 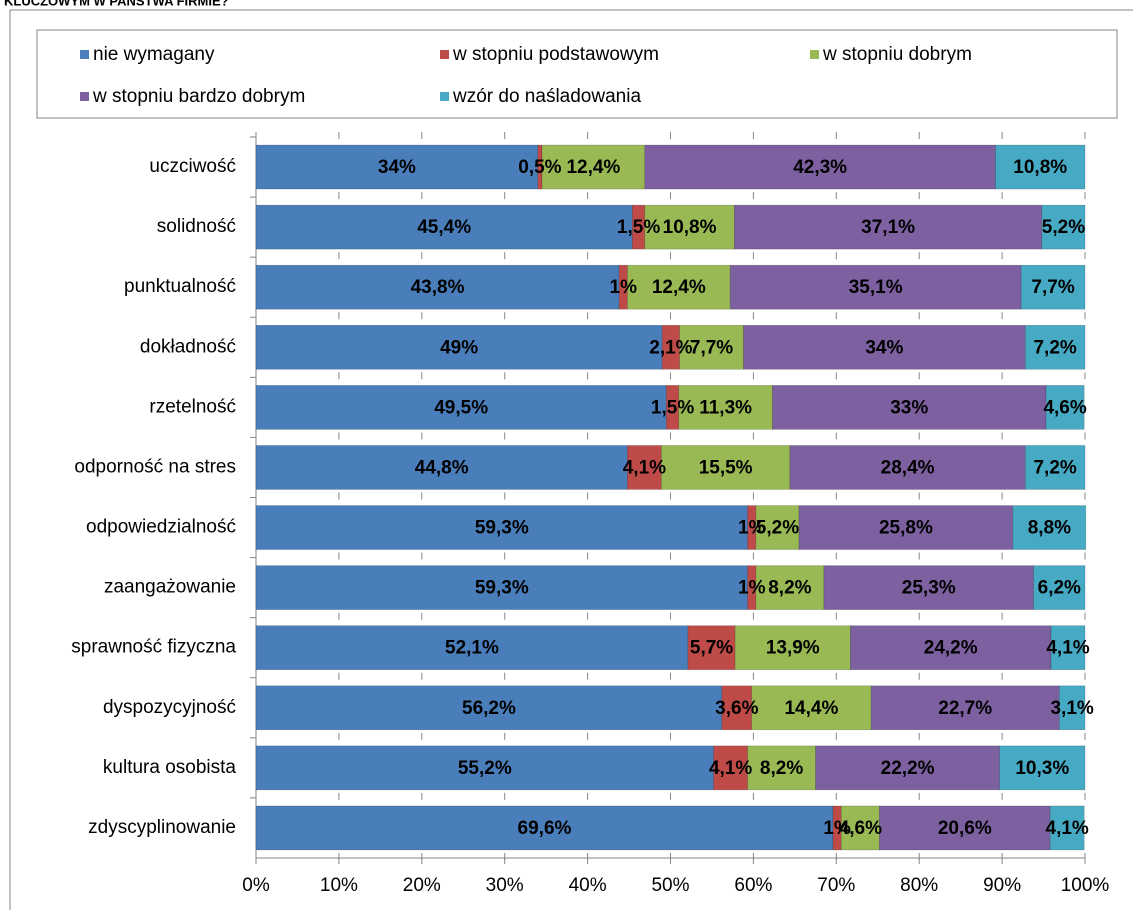 I want to click on x-tick-label: 90%, so click(x=1002, y=885).